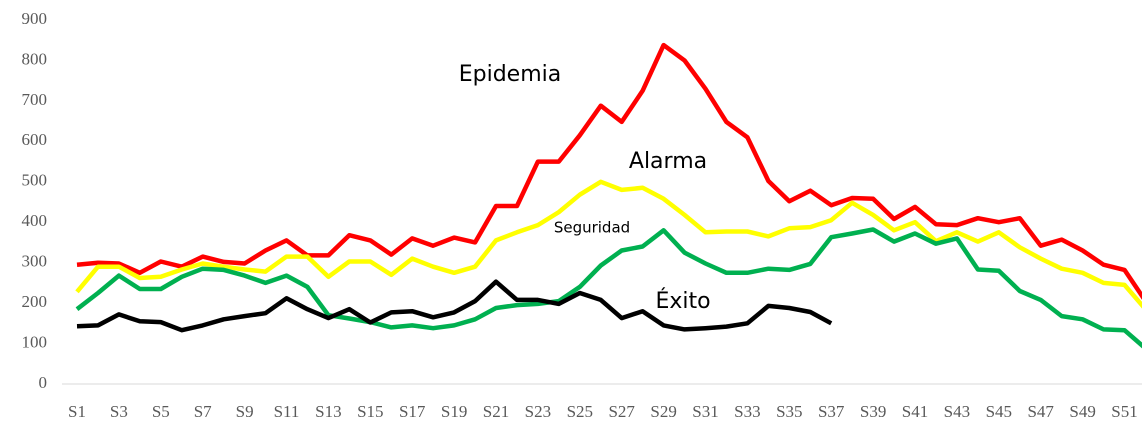 The image size is (1142, 423). Describe the element at coordinates (370, 411) in the screenshot. I see `x-tick-label: S15` at that location.